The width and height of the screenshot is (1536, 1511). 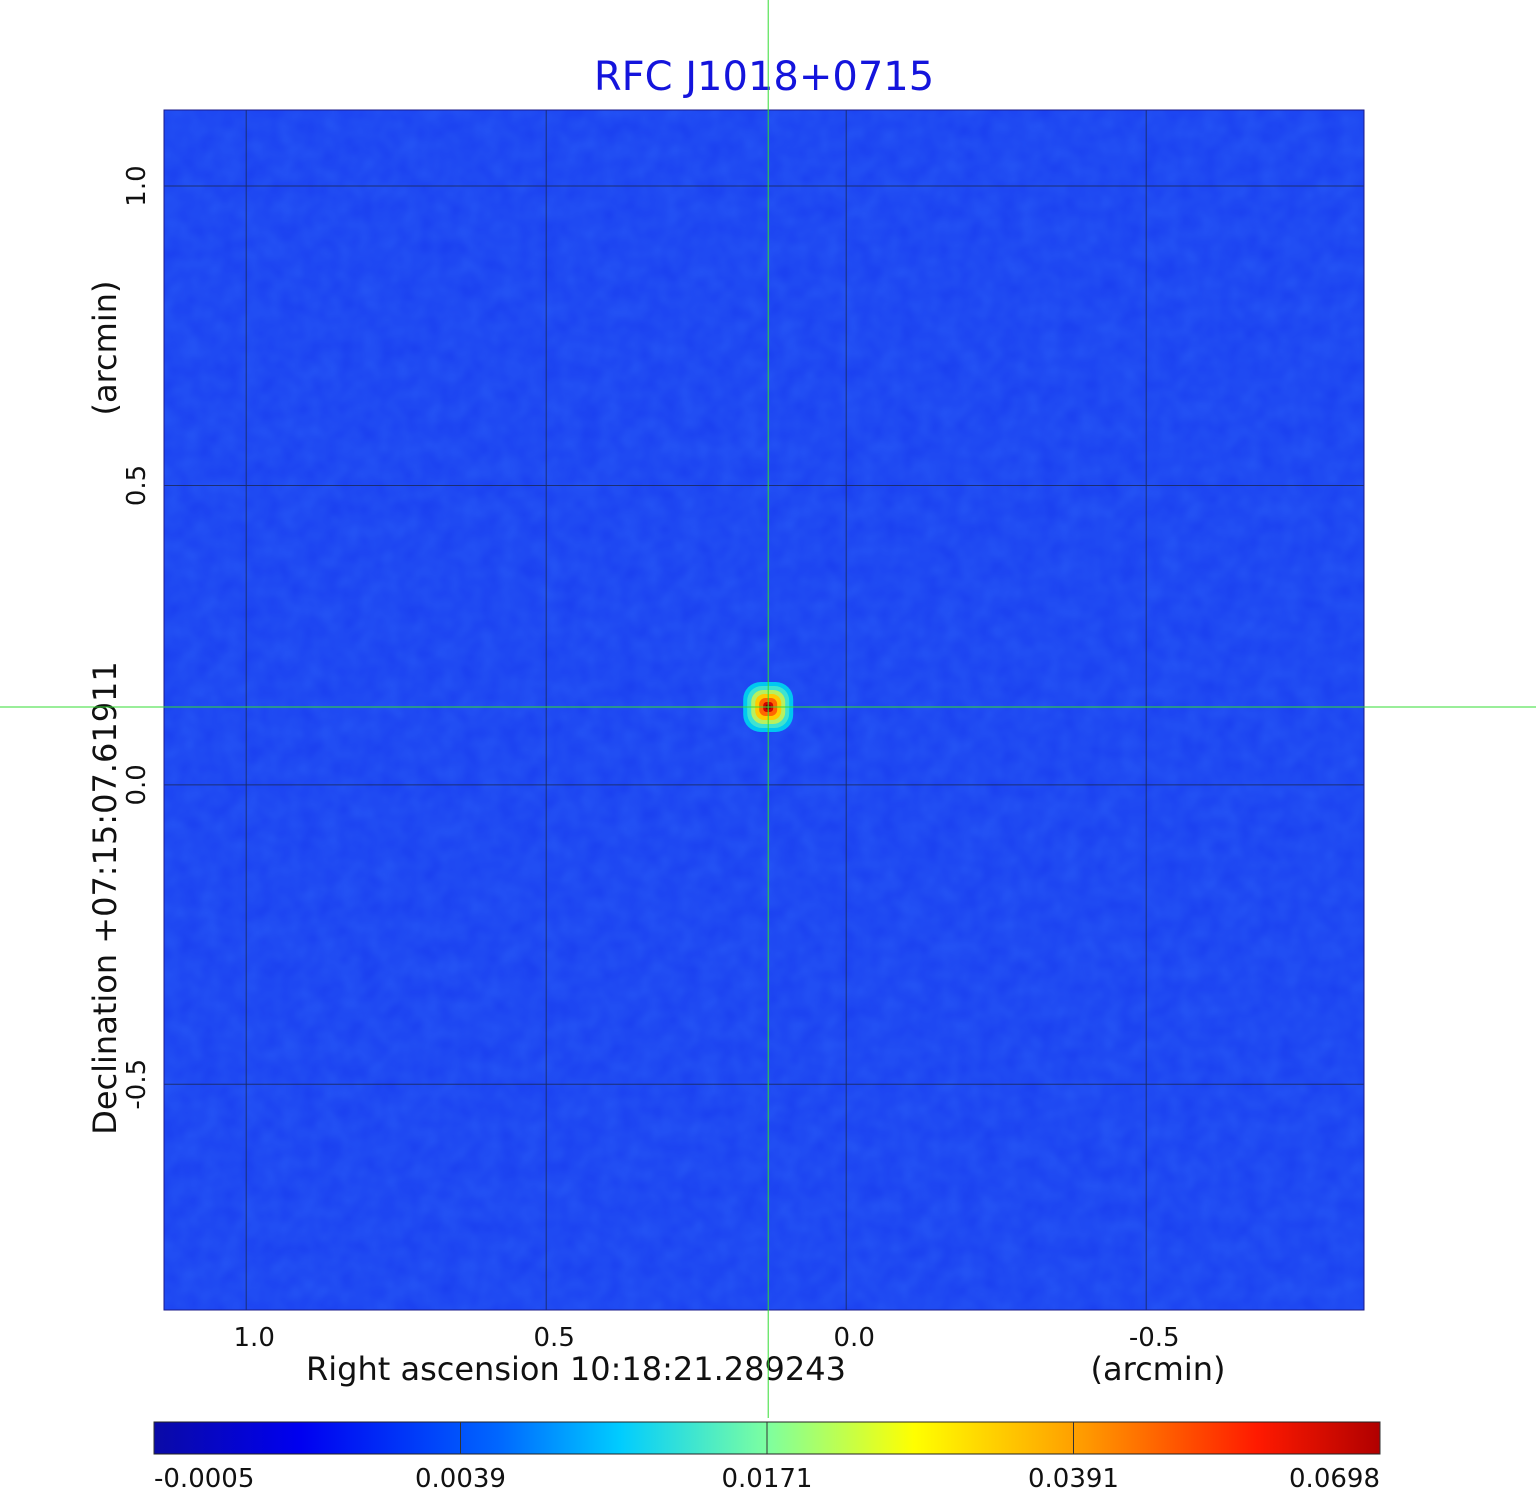 What do you see at coordinates (137, 185) in the screenshot?
I see `y-tick-label-0: 1.0` at bounding box center [137, 185].